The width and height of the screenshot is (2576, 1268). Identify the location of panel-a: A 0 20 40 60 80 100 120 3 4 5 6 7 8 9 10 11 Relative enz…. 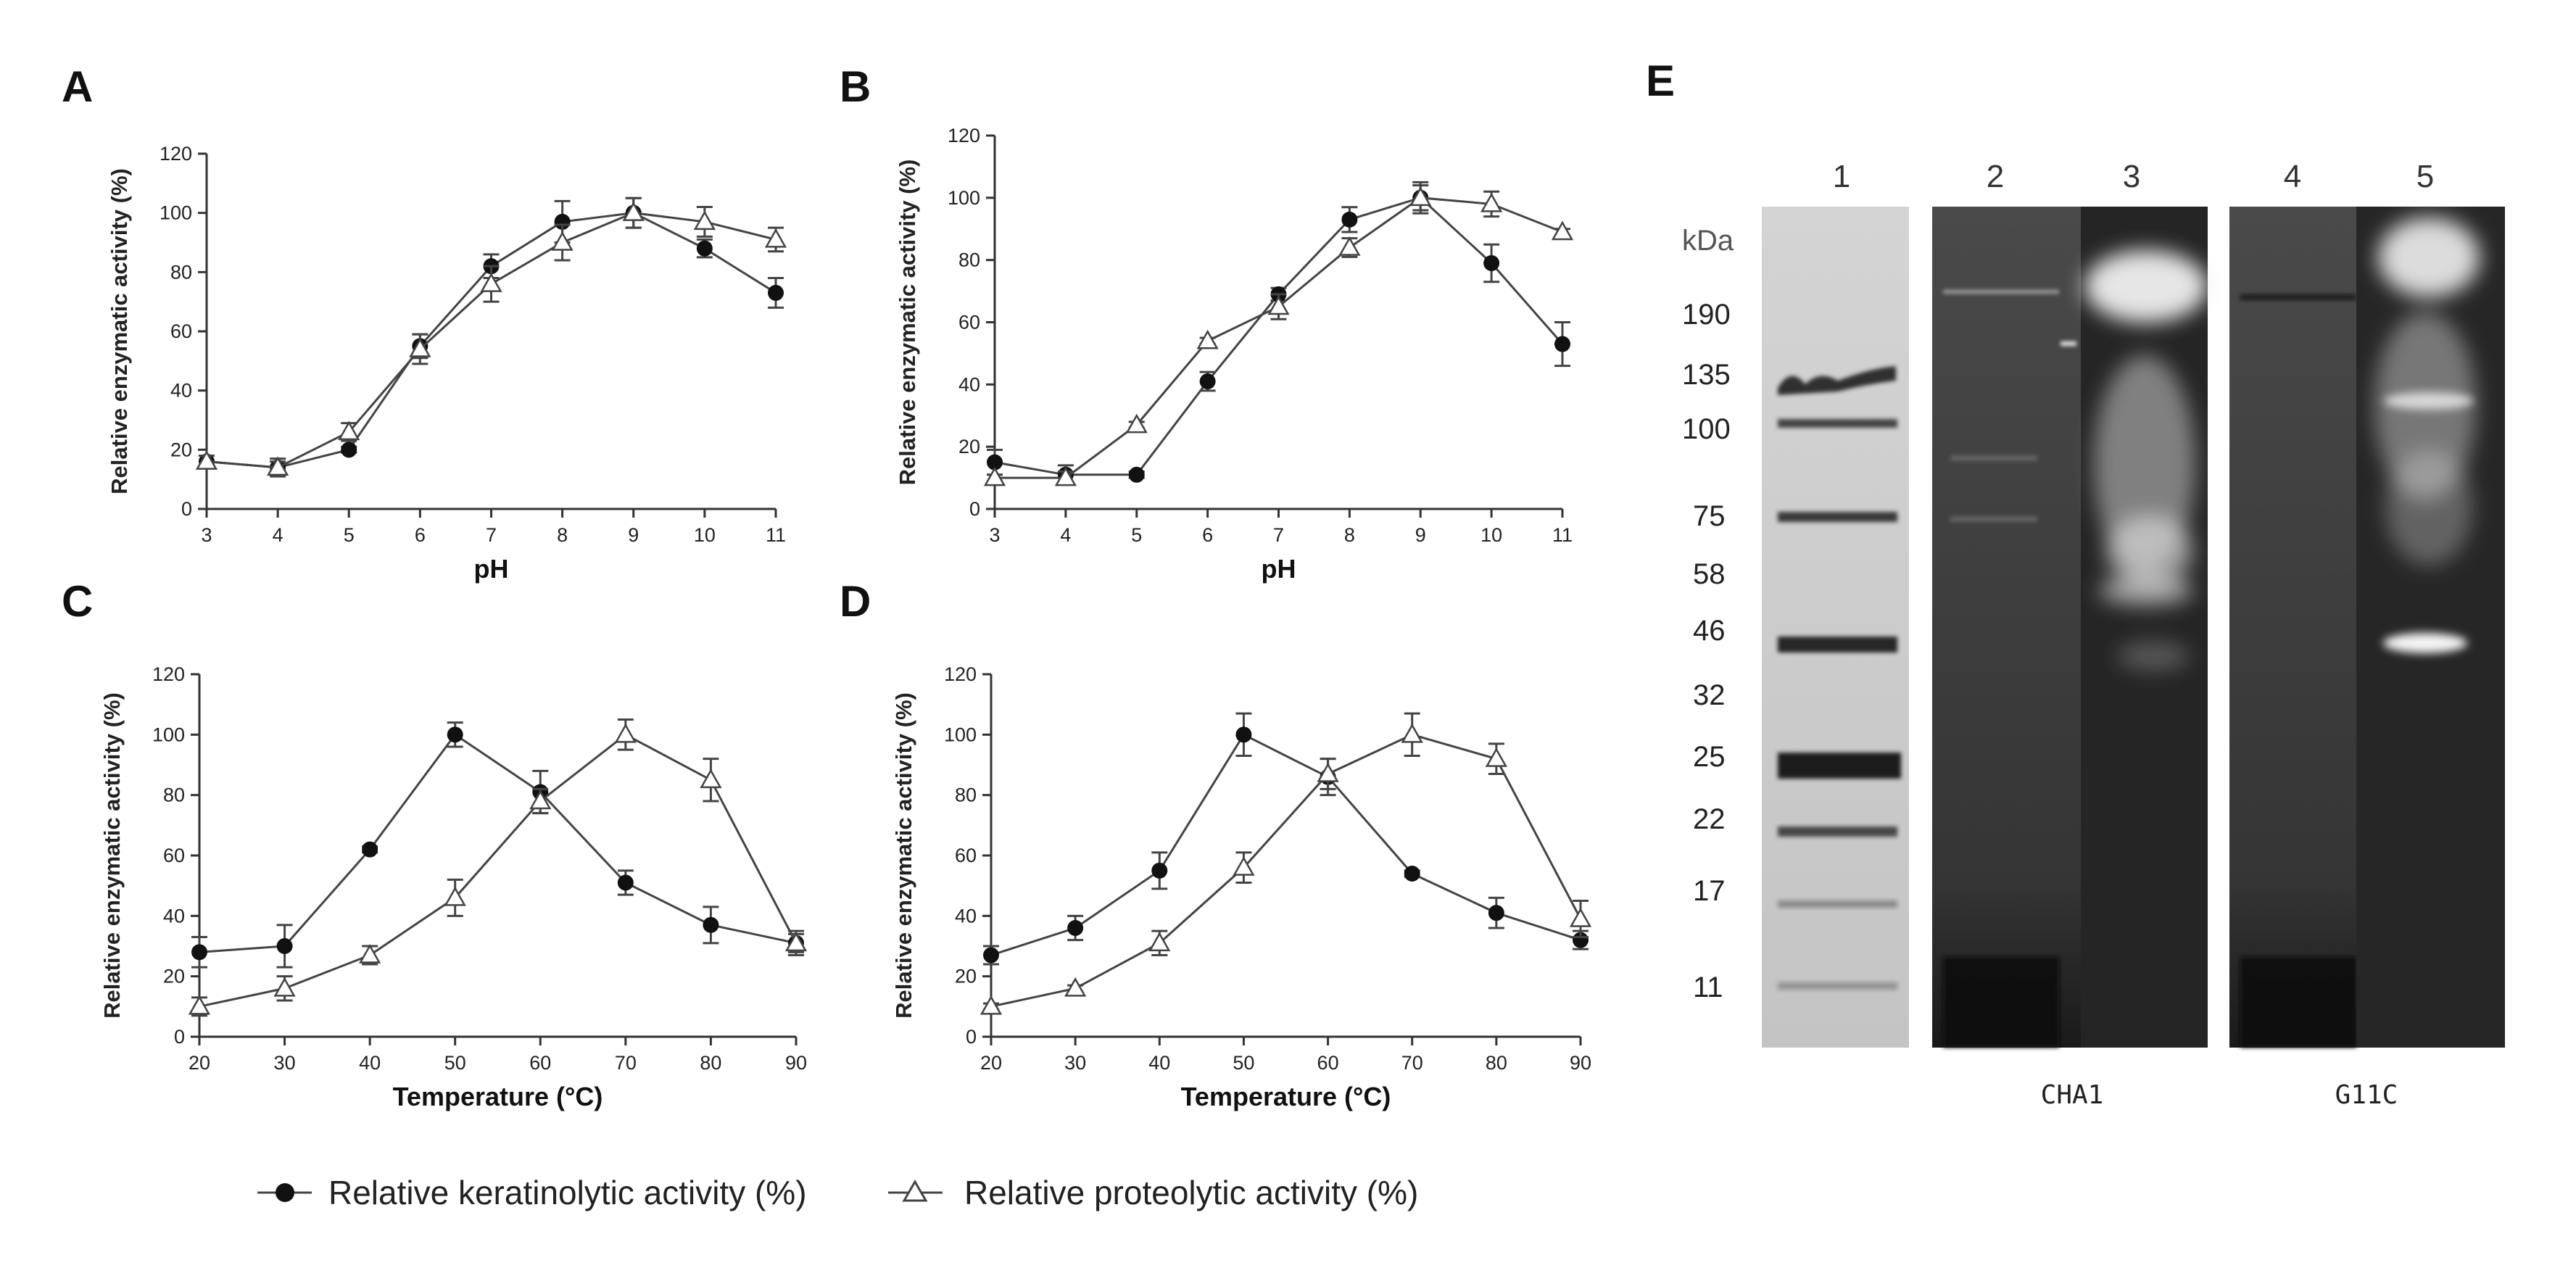
(424, 323).